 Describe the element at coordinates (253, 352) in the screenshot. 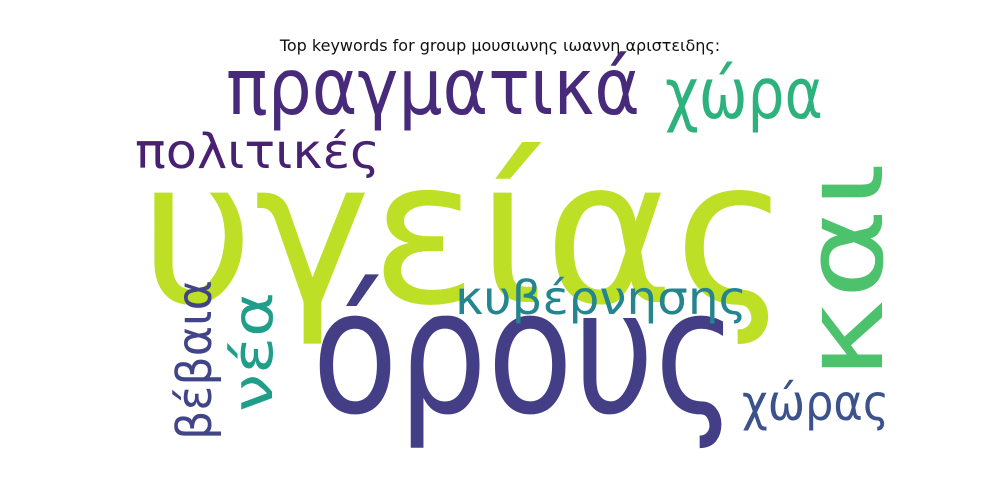

I see `word-nea: νέα` at that location.